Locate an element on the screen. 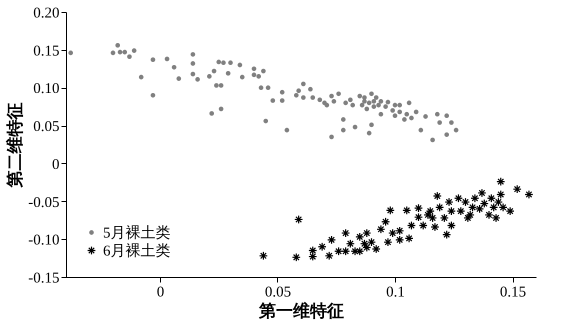 The height and width of the screenshot is (335, 583). legend-label: 6月裸土类 is located at coordinates (136, 251).